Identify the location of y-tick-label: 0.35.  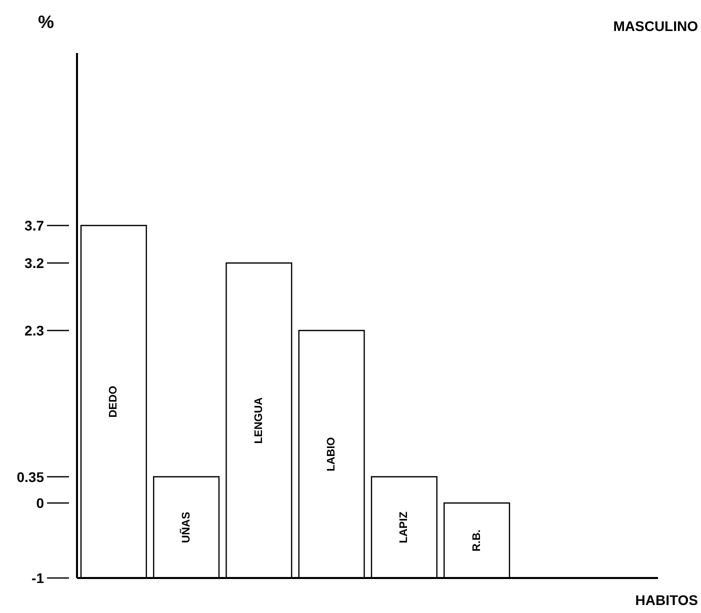
(30, 476).